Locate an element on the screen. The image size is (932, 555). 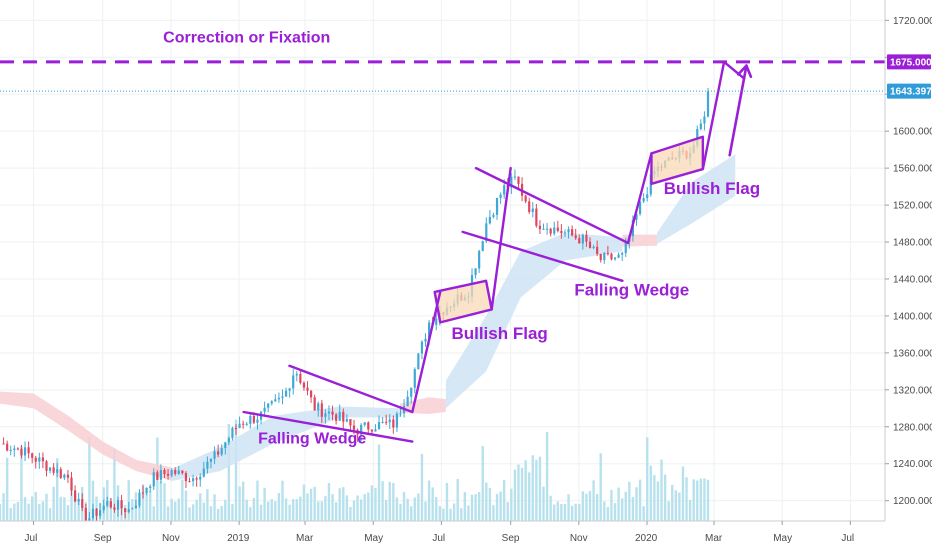
price-label-badge is located at coordinates (909, 91).